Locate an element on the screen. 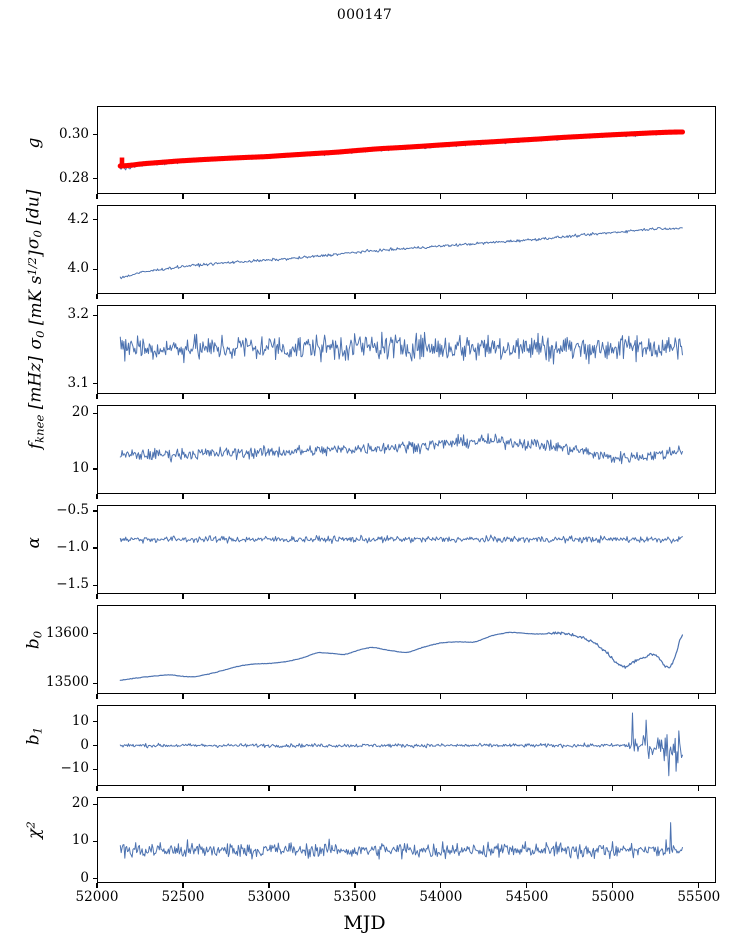 The image size is (729, 944). y-axis-label-fknee: fknee [mHz] is located at coordinates (36, 402).